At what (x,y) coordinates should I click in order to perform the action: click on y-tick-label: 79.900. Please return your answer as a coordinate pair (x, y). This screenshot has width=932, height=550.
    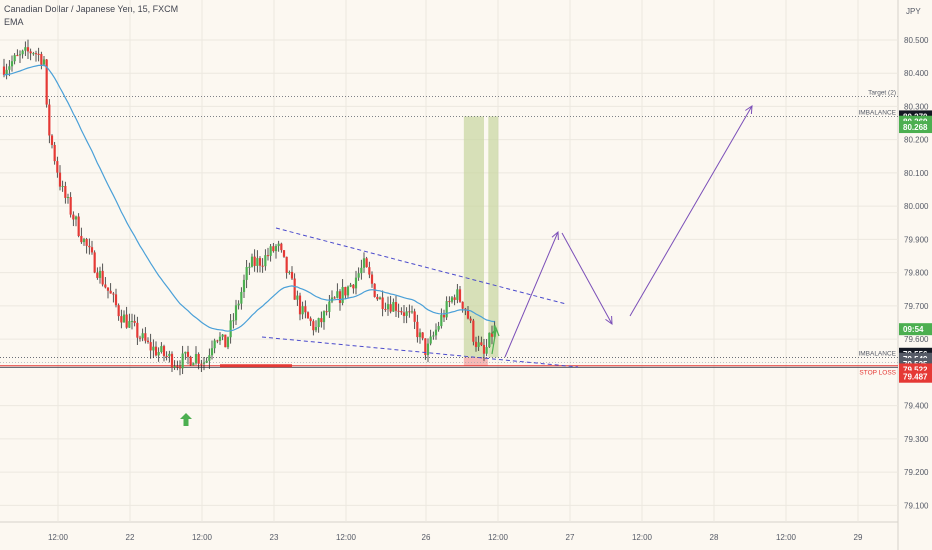
    Looking at the image, I should click on (916, 239).